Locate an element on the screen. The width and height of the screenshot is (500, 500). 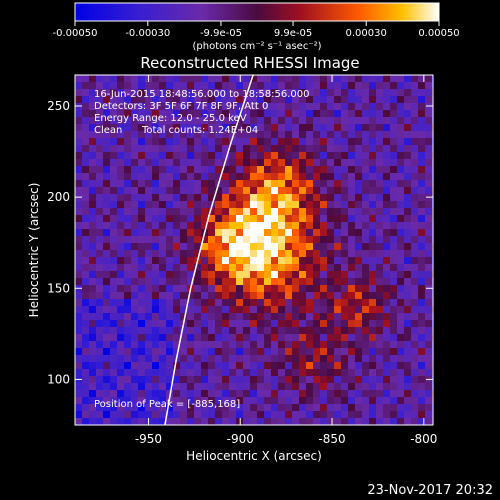
x-tick-label: -950 is located at coordinates (148, 439).